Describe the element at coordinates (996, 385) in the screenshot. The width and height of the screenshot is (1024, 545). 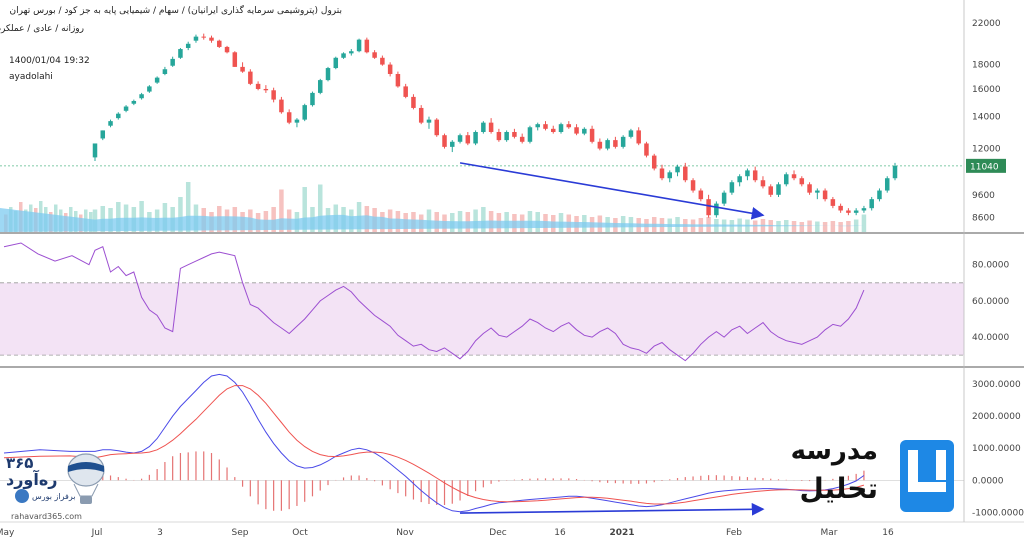
I see `macd-tick-label: 3000.0000` at that location.